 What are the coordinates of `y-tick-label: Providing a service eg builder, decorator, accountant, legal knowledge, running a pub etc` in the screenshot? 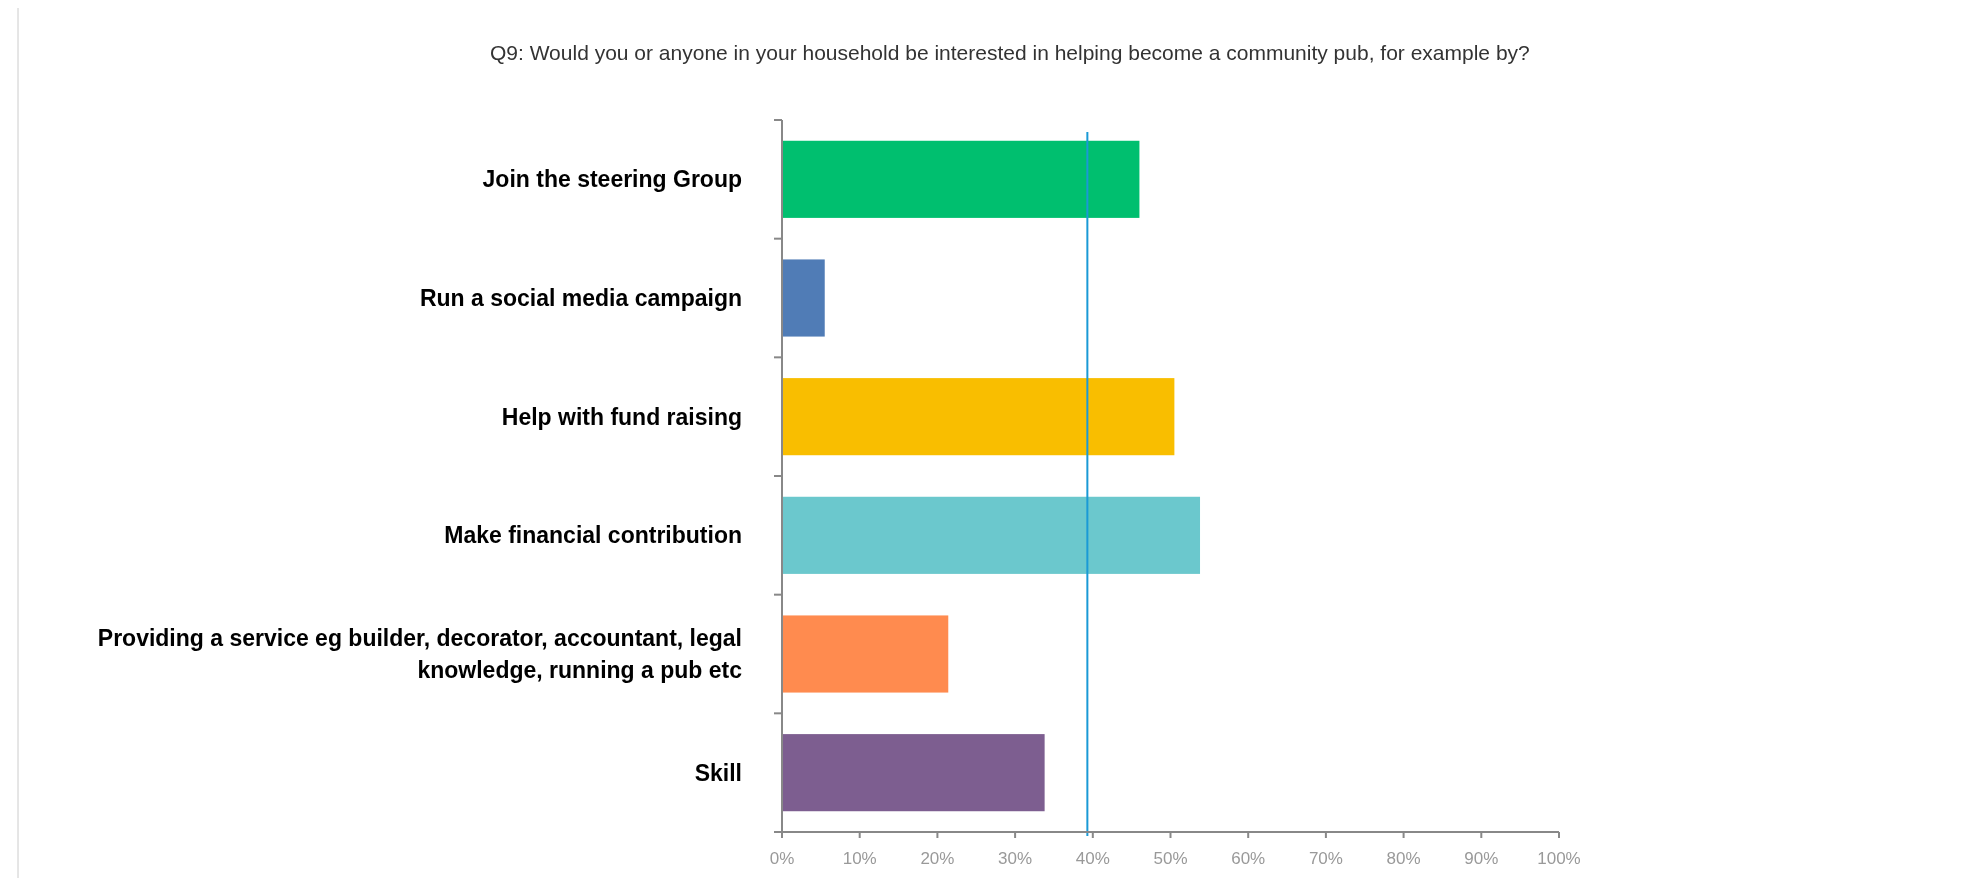 It's located at (420, 654).